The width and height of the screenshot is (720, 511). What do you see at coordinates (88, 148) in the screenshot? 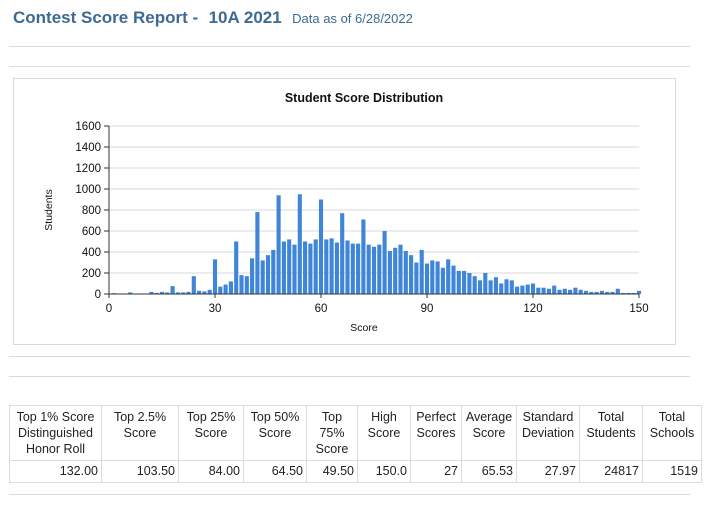
I see `y-tick-label: 1400` at bounding box center [88, 148].